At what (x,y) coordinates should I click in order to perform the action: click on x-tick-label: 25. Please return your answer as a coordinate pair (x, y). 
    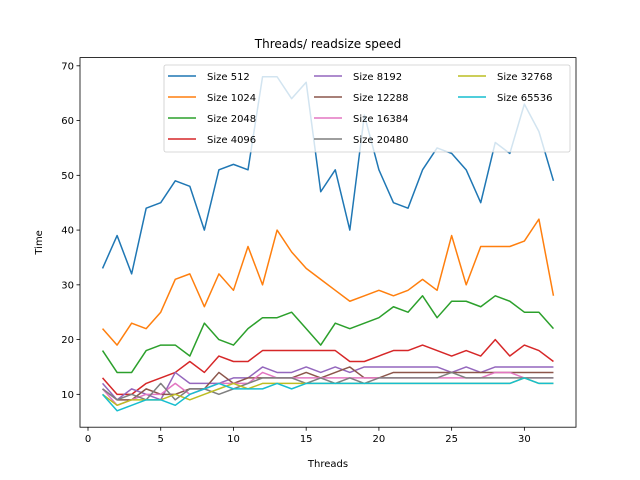
    Looking at the image, I should click on (451, 439).